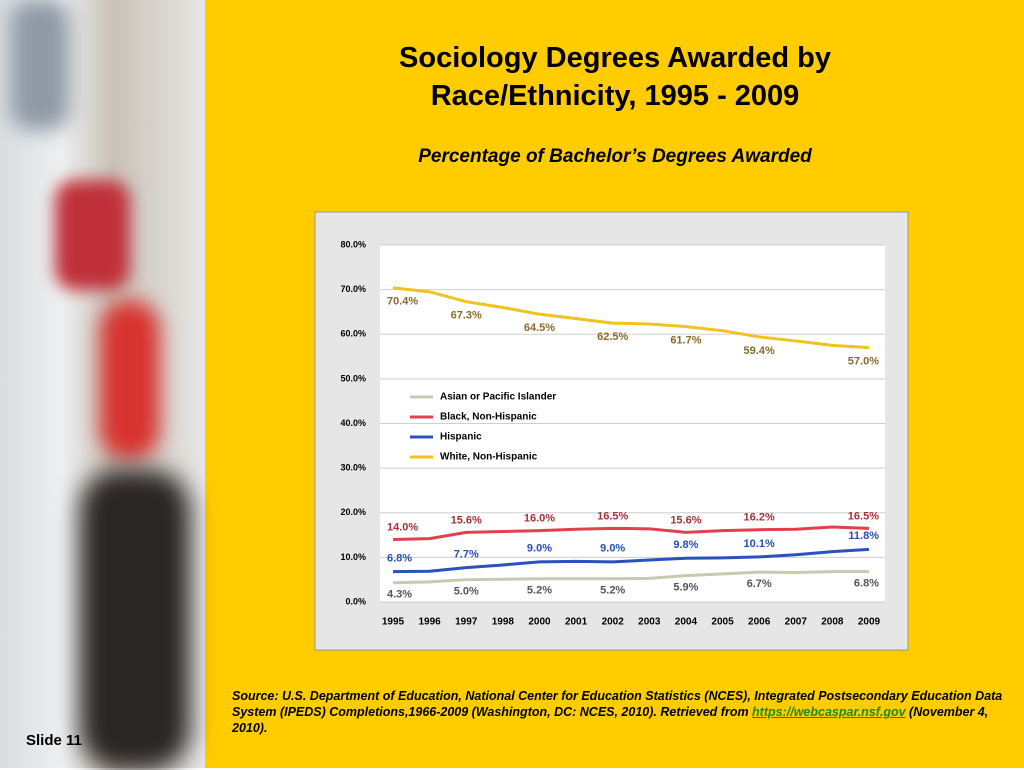 The image size is (1024, 770). What do you see at coordinates (503, 622) in the screenshot?
I see `x-tick-label: 1998` at bounding box center [503, 622].